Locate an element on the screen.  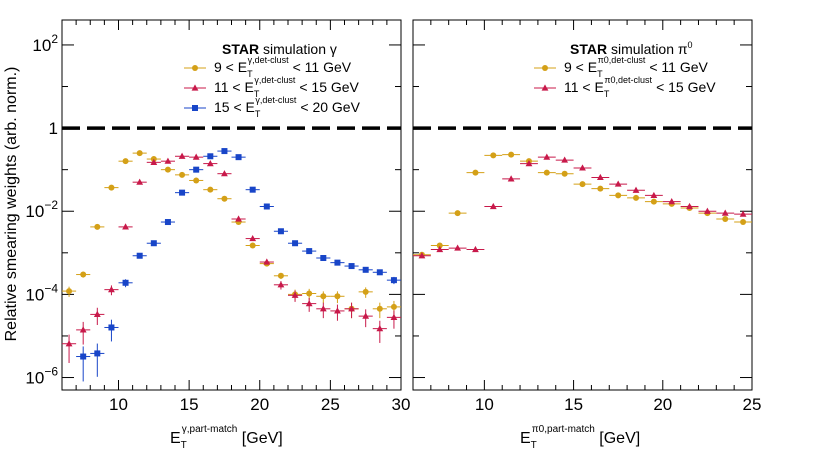
y-tick-label: 1 is located at coordinates (53, 128).